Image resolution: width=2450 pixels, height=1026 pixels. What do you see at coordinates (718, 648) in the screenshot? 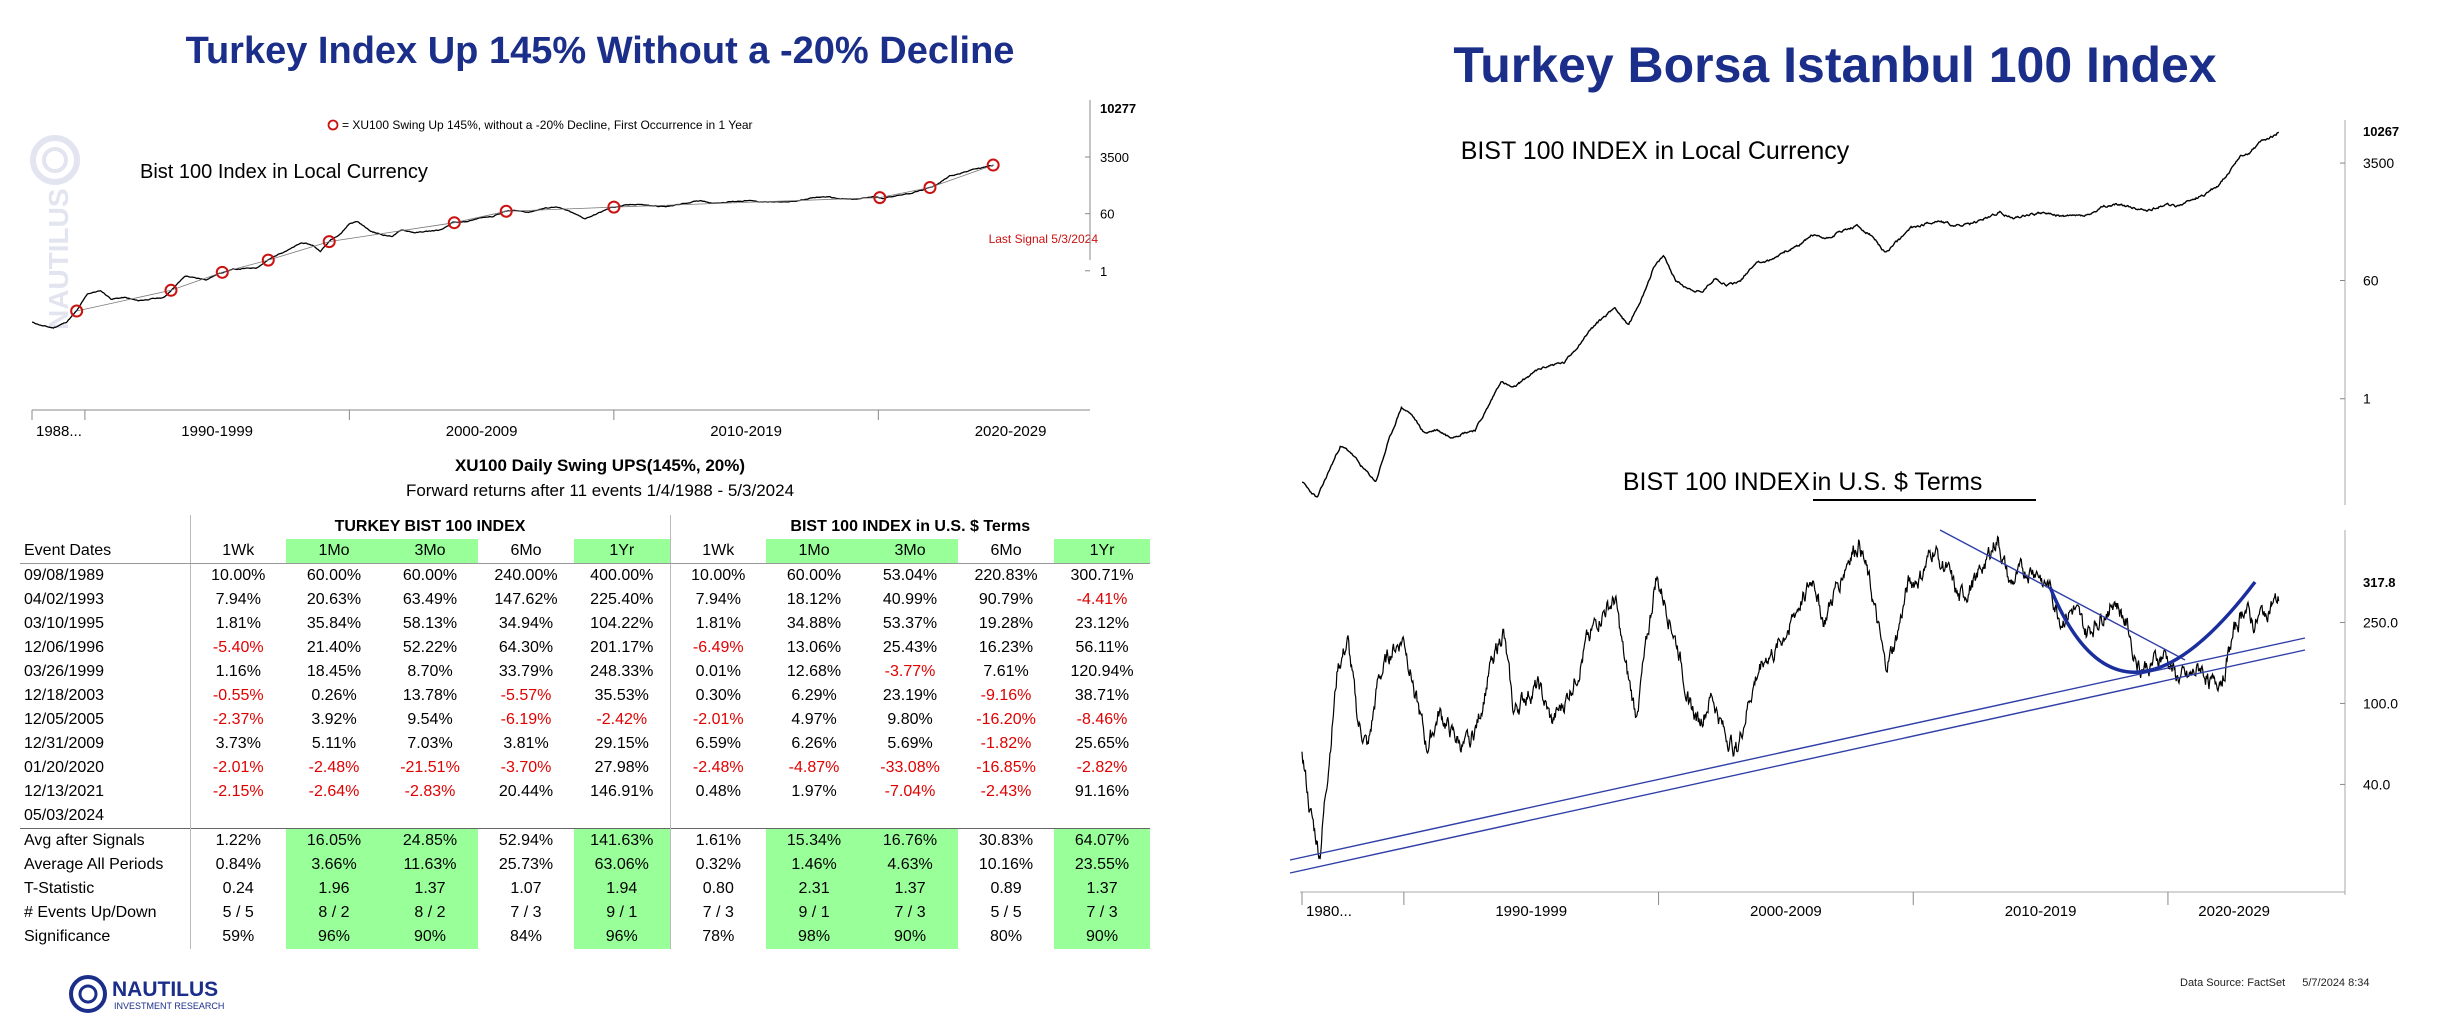
I see `cell-usd-1wk: -6.49%` at bounding box center [718, 648].